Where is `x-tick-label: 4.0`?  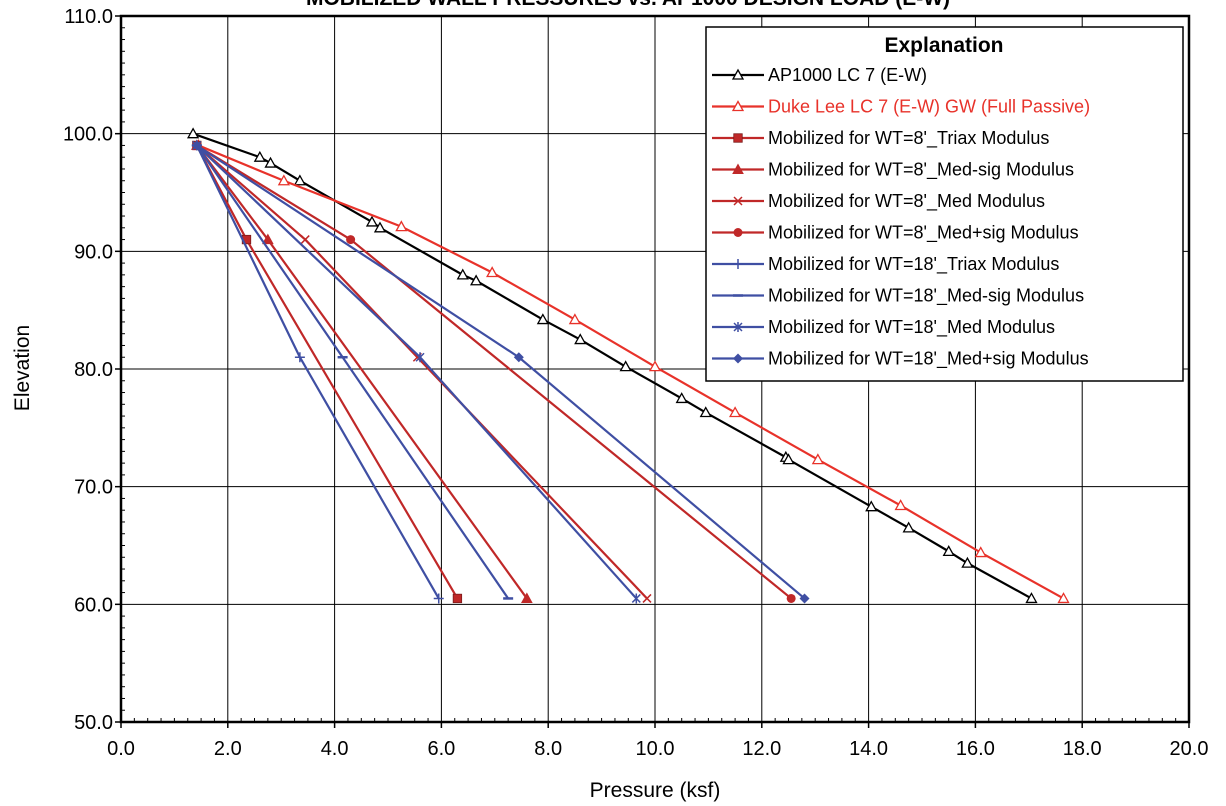
x-tick-label: 4.0 is located at coordinates (335, 749).